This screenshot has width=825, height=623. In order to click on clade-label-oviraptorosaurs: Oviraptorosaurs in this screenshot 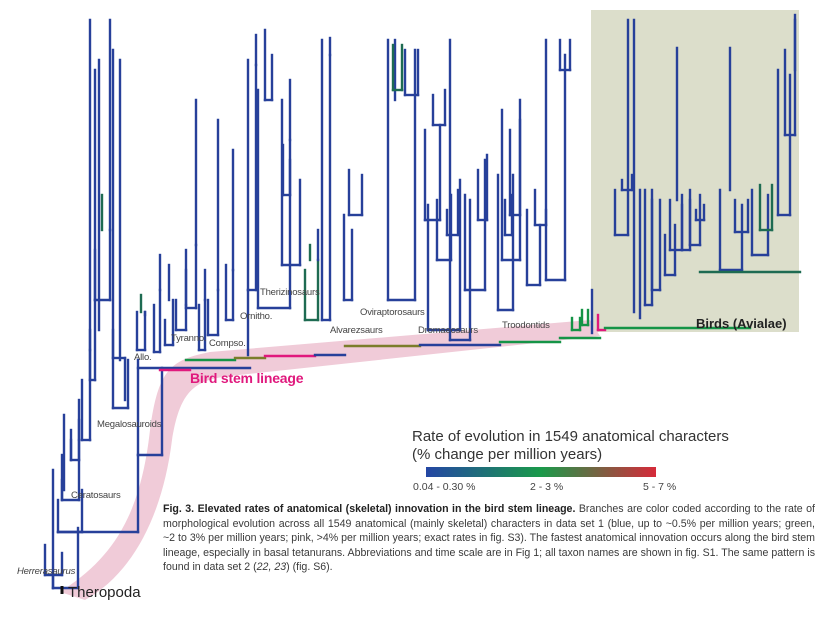, I will do `click(392, 312)`.